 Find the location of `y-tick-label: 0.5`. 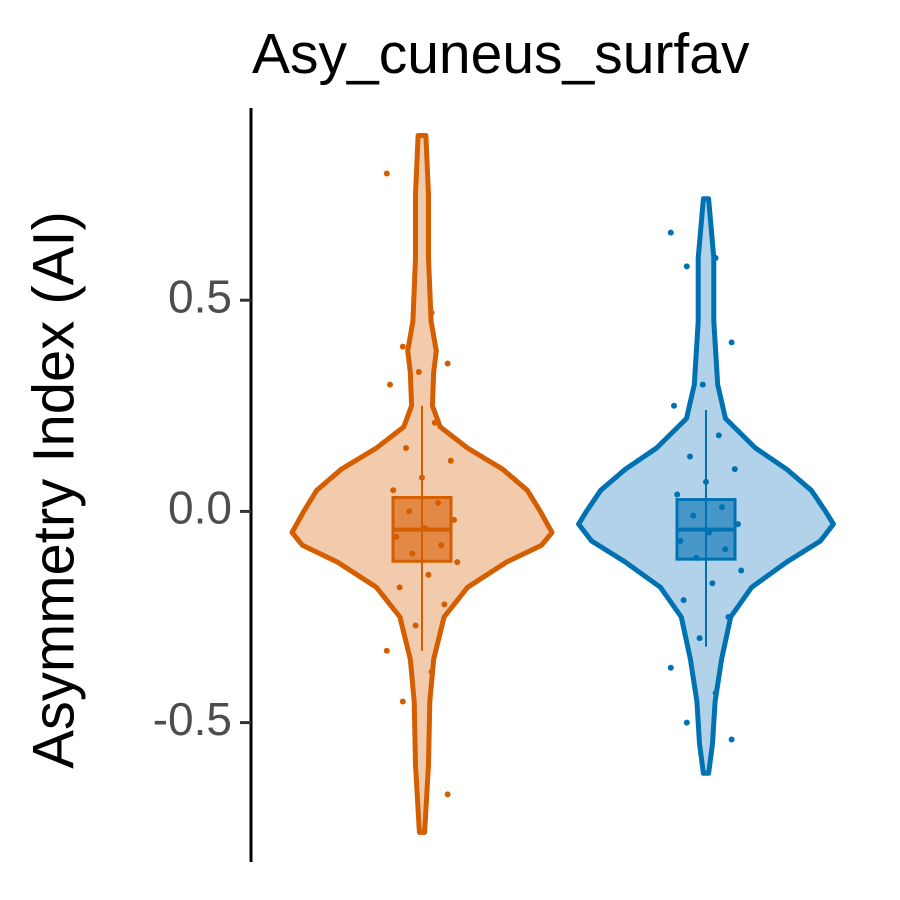

y-tick-label: 0.5 is located at coordinates (200, 296).